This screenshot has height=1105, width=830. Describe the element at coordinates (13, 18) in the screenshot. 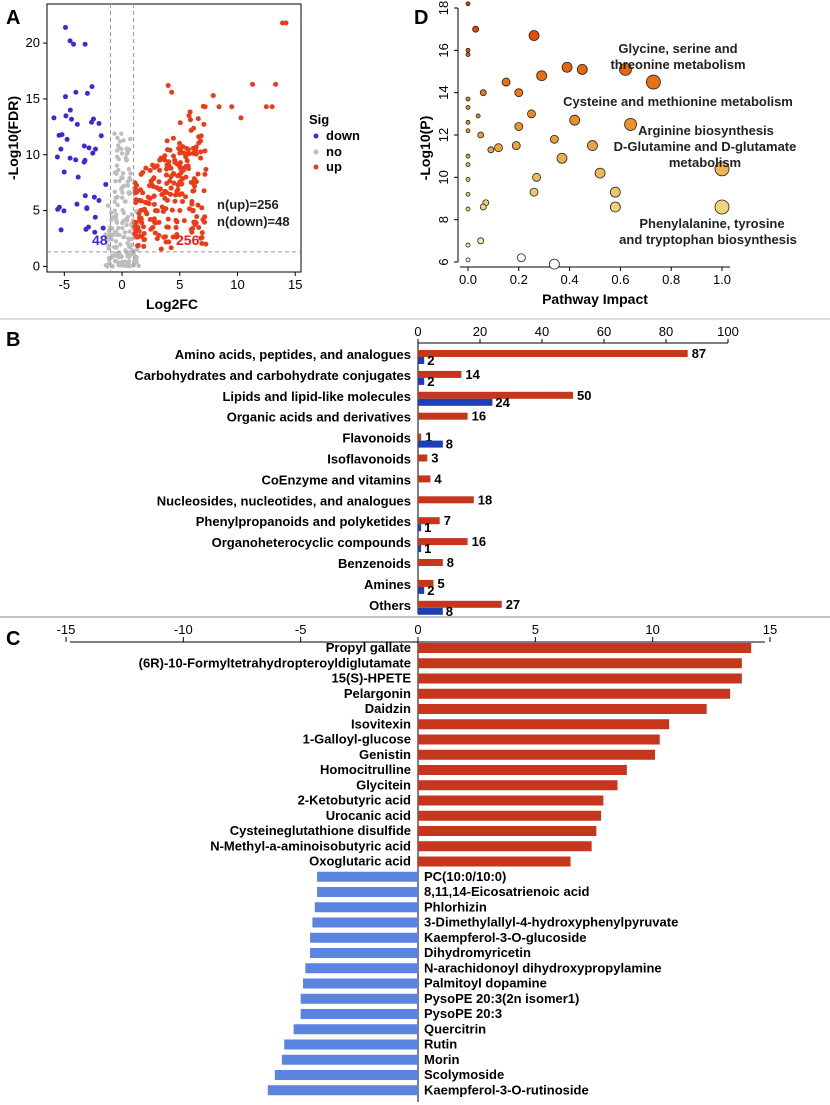

I see `panel-label-a: A` at that location.